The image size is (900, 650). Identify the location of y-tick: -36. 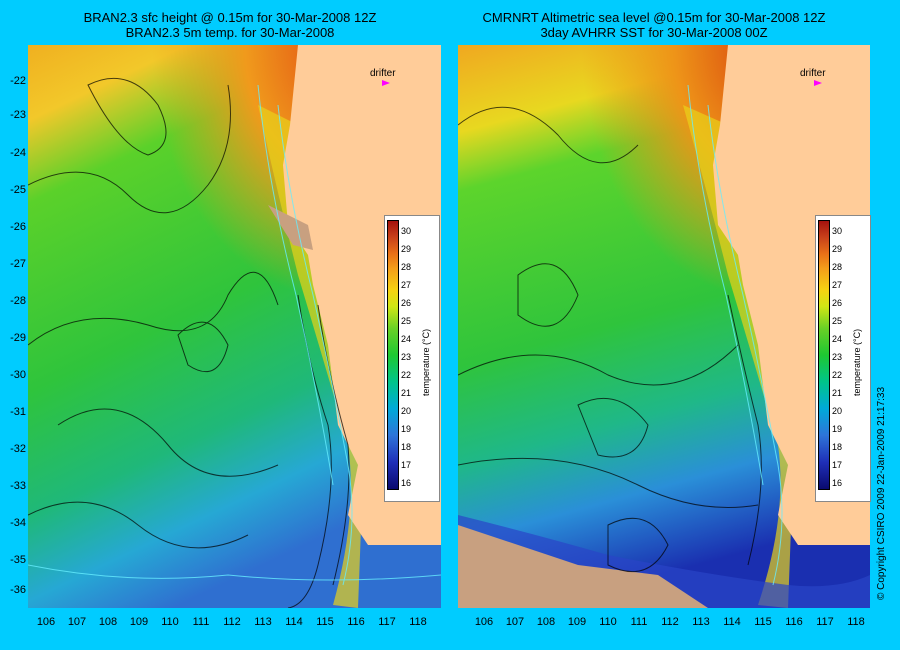
(18, 590).